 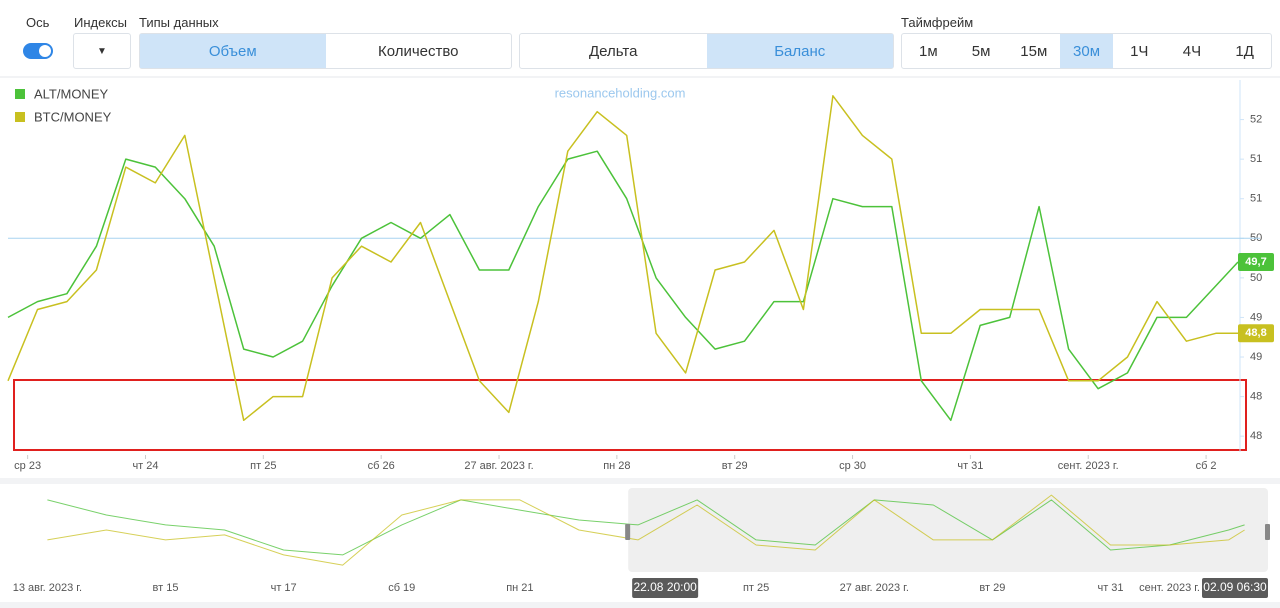 What do you see at coordinates (1088, 466) in the screenshot?
I see `x-tick-label: сент. 2023 г.` at bounding box center [1088, 466].